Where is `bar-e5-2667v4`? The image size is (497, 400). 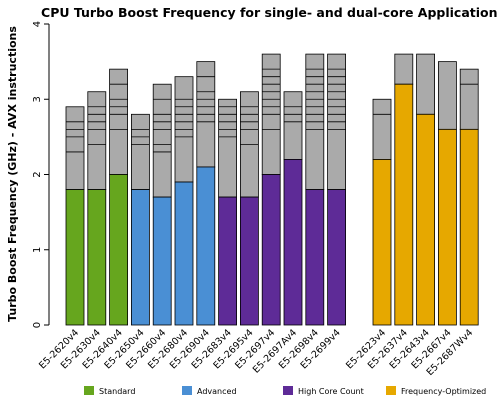 bar-e5-2667v4 is located at coordinates (447, 193).